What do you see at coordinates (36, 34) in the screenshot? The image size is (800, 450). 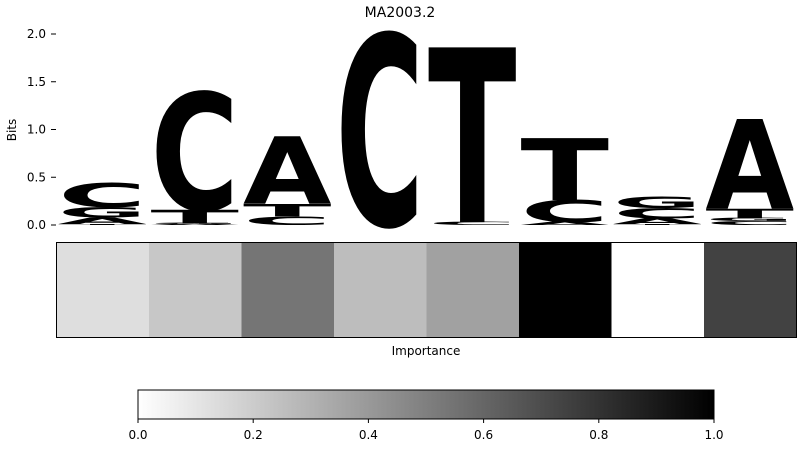 I see `logo-y-tick-label: 2.0` at bounding box center [36, 34].